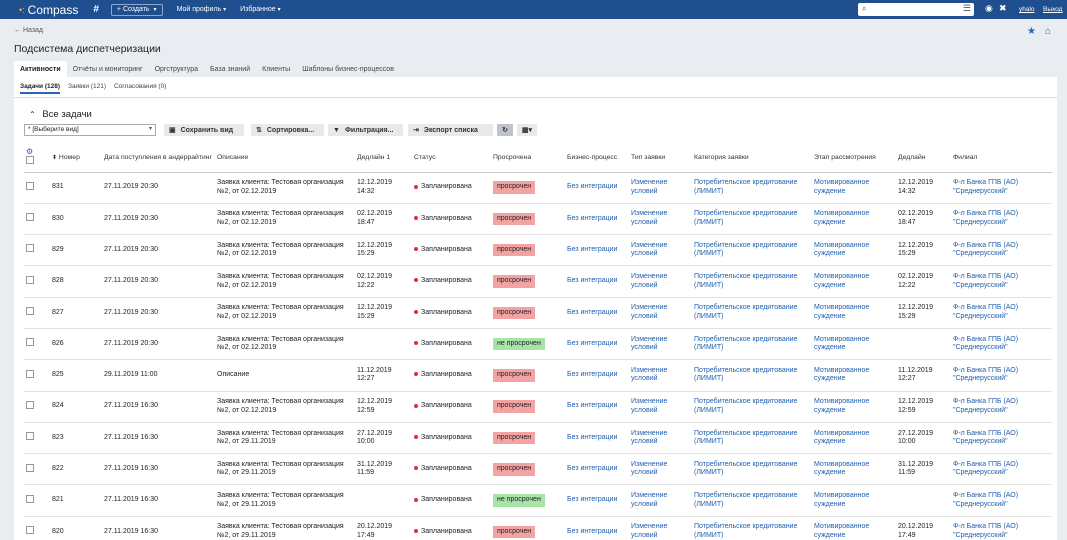  I want to click on export-button: ⇥ Экспорт списка, so click(450, 130).